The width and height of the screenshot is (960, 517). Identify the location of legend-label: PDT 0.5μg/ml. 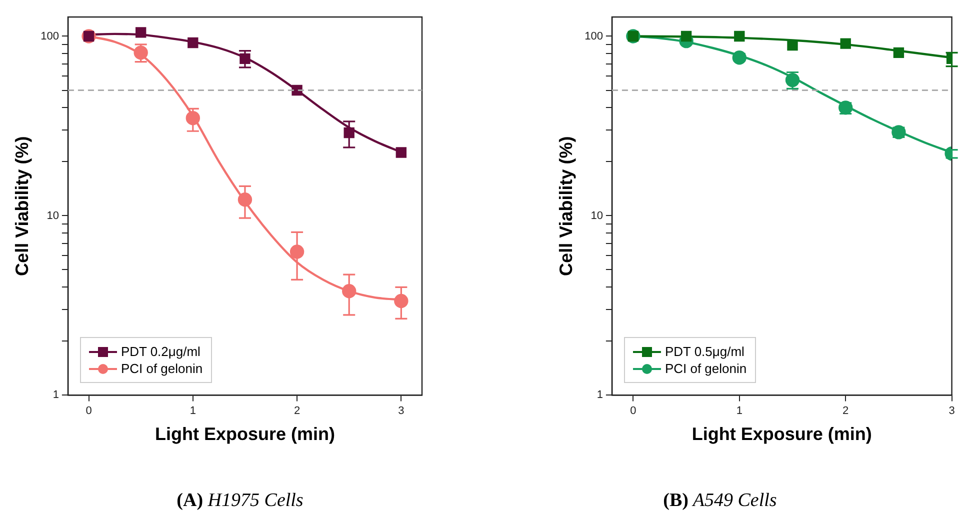
(704, 351).